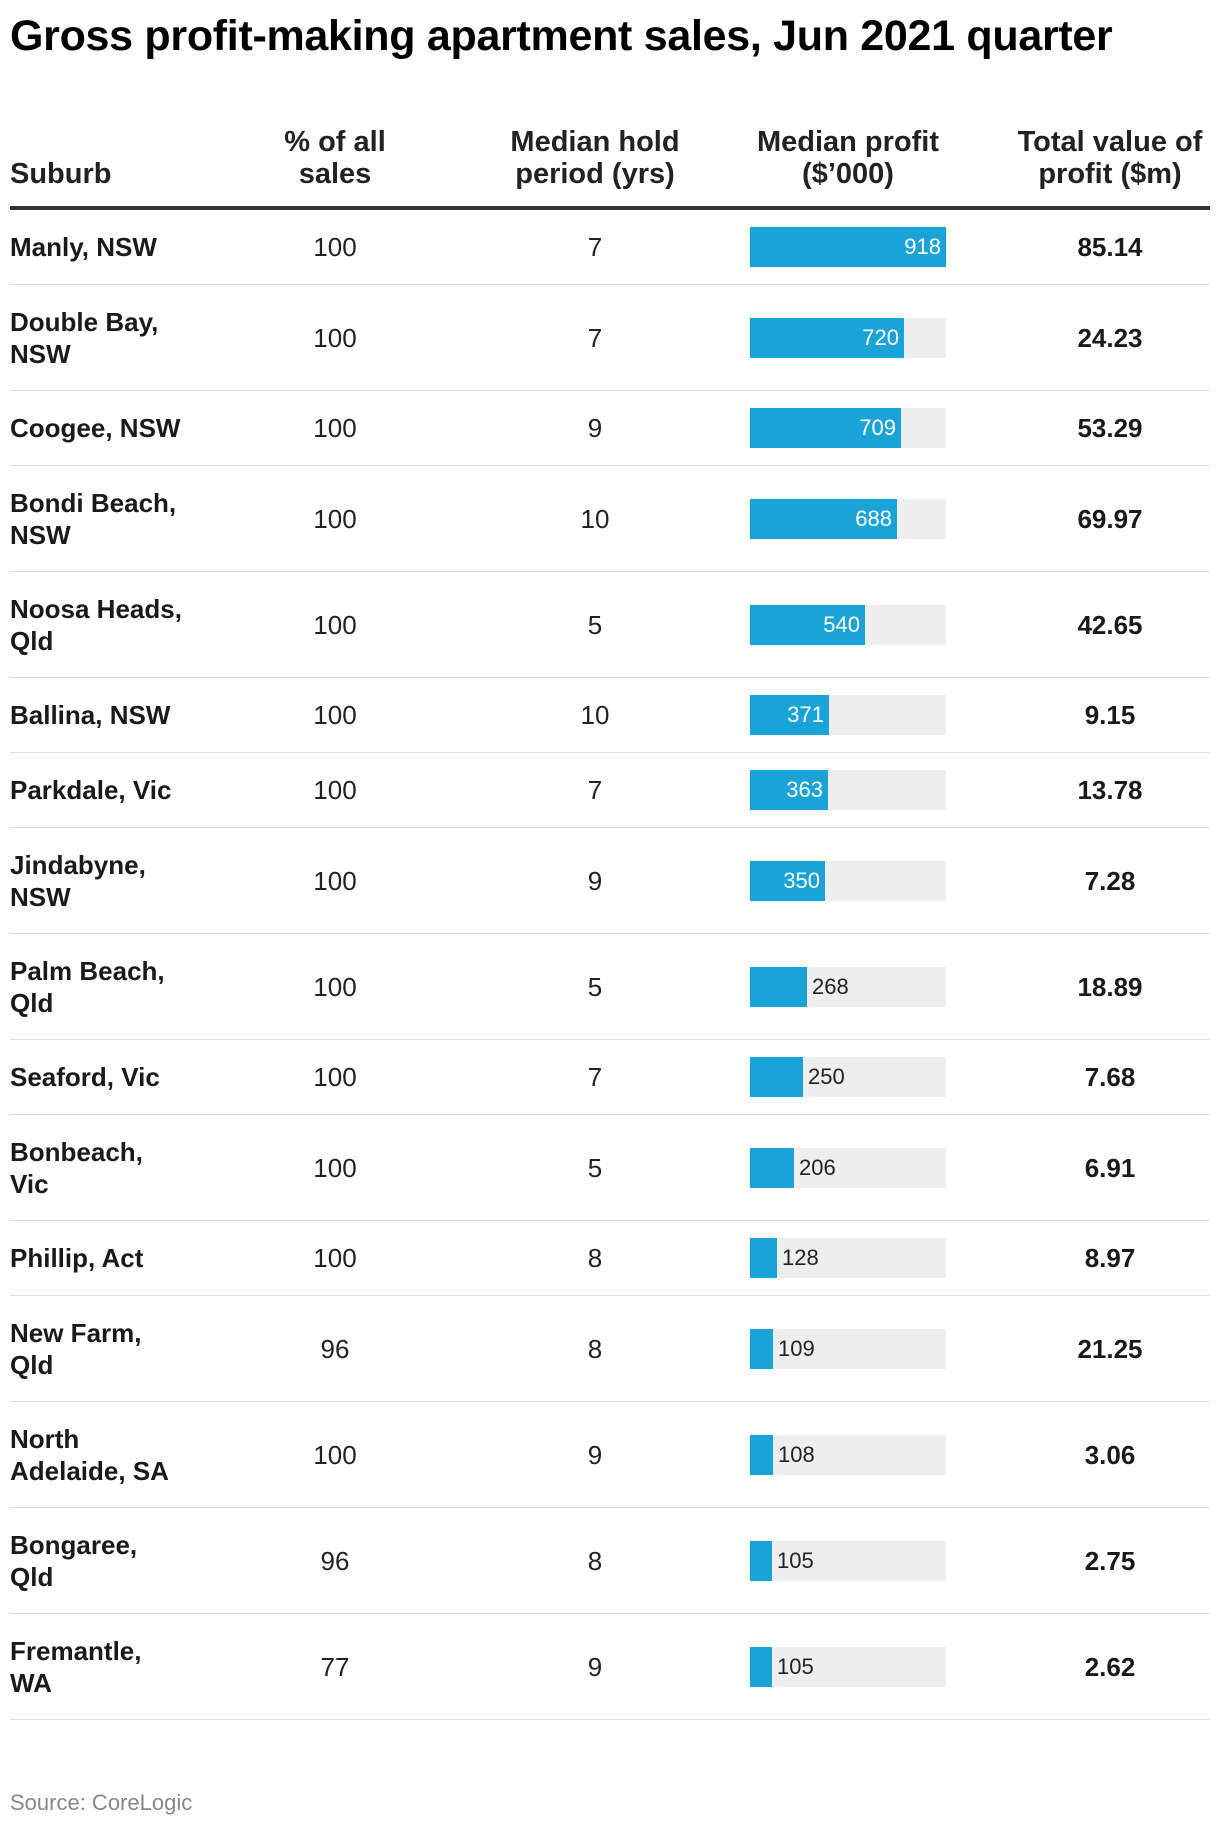  Describe the element at coordinates (1110, 142) in the screenshot. I see `header-total-line1: Total value of` at that location.